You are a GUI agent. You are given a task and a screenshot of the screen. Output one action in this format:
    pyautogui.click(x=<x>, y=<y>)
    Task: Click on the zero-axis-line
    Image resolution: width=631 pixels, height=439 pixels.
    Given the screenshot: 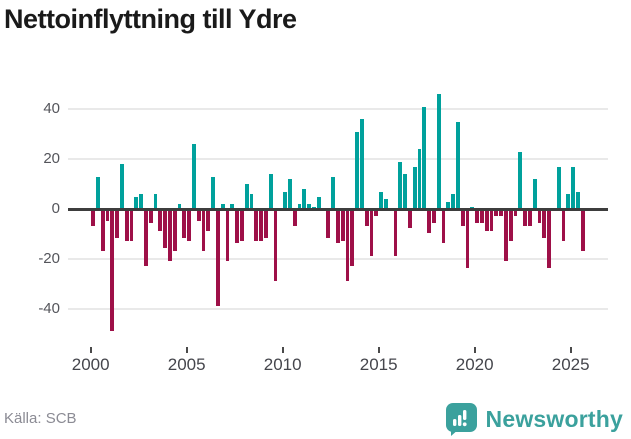 What is the action you would take?
    pyautogui.click(x=338, y=210)
    